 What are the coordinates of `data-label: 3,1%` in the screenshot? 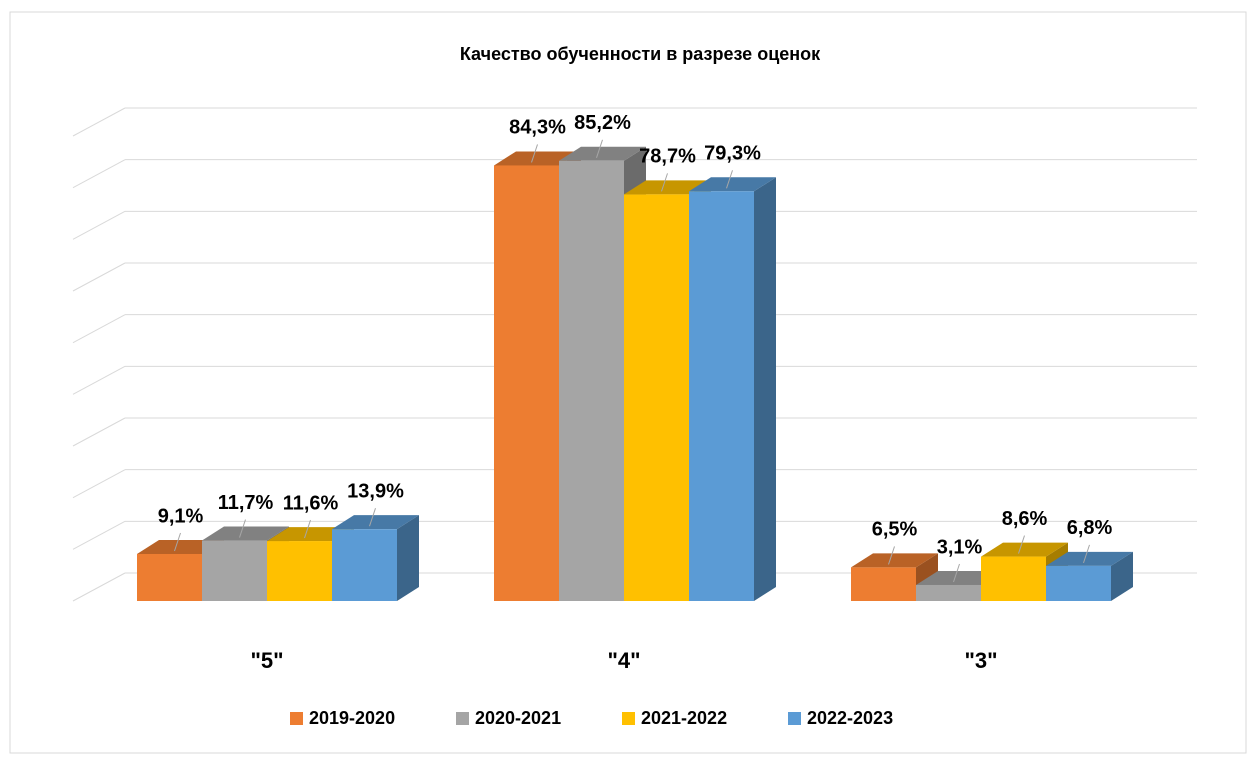 It's located at (960, 547).